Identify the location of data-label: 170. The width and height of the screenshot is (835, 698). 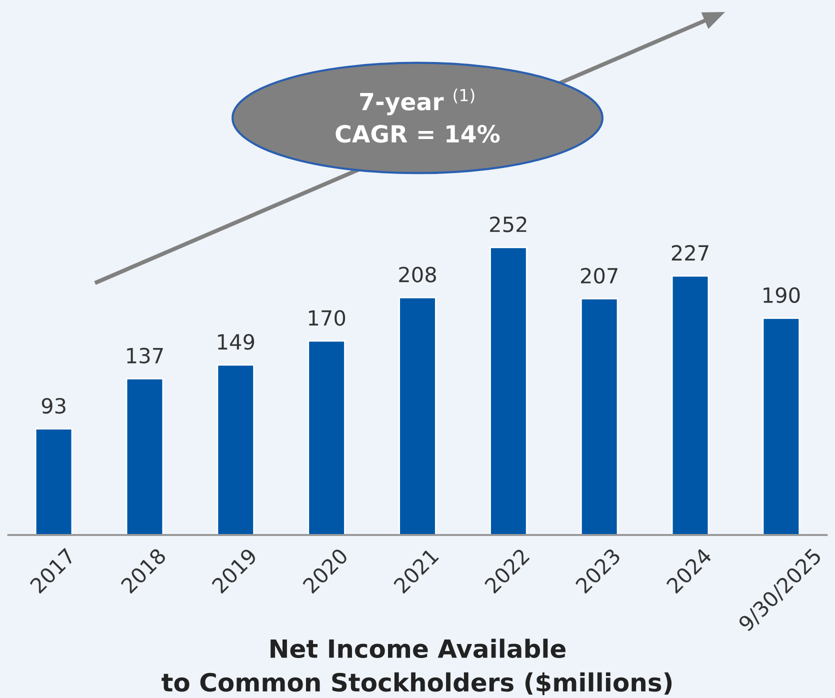
(327, 318).